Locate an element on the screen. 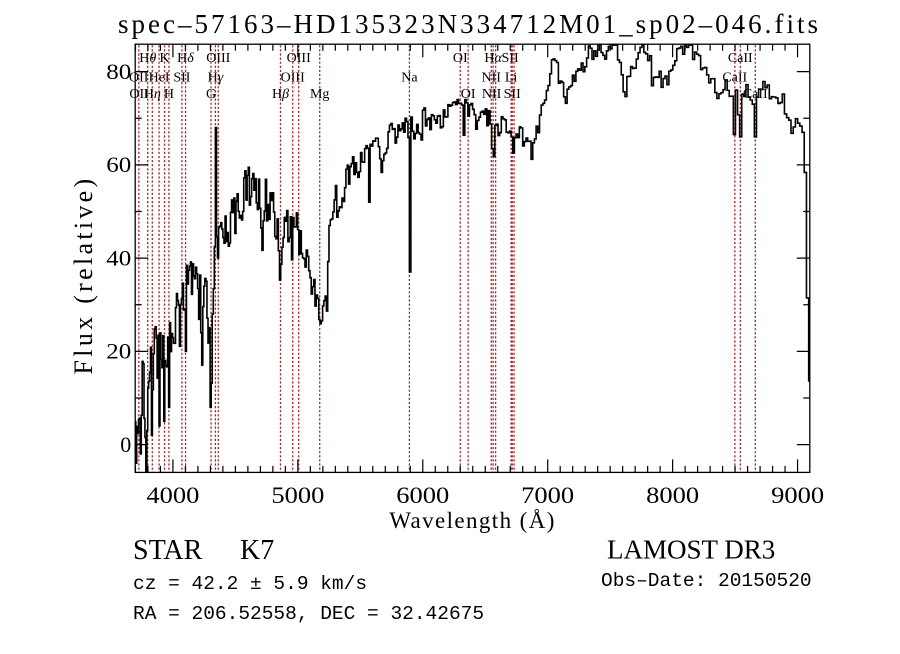  svg-text: 4000 is located at coordinates (172, 495).